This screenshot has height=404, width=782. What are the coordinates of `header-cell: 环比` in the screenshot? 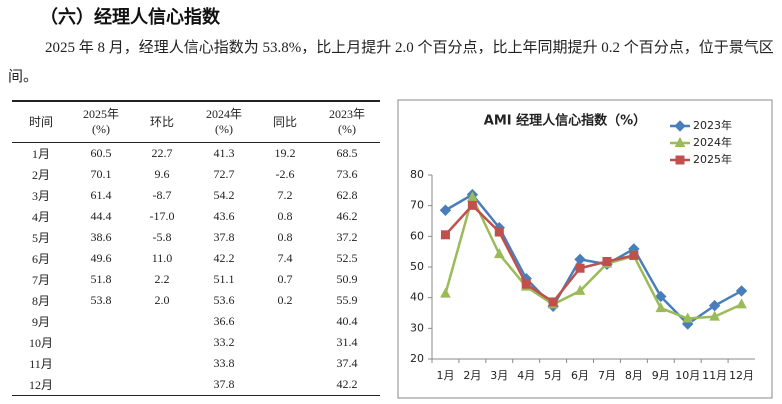 It's located at (162, 121).